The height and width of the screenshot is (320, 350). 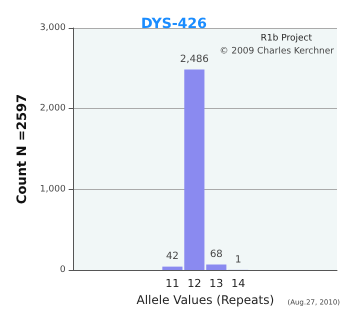 What do you see at coordinates (238, 283) in the screenshot?
I see `x-tick-label: 14` at bounding box center [238, 283].